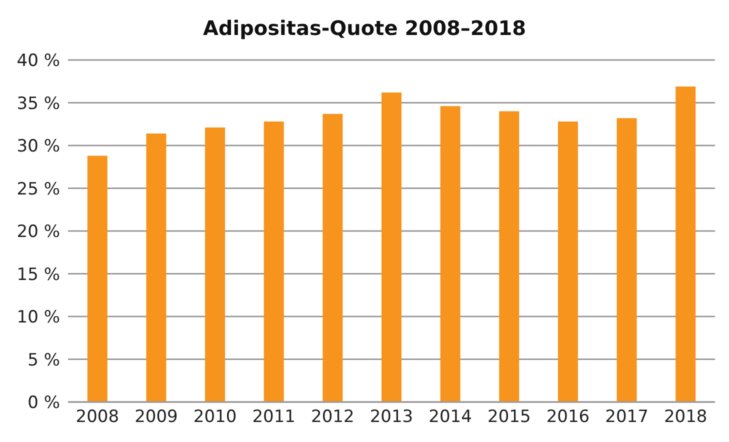 Image resolution: width=729 pixels, height=442 pixels. I want to click on x-tick-label: 2008, so click(98, 417).